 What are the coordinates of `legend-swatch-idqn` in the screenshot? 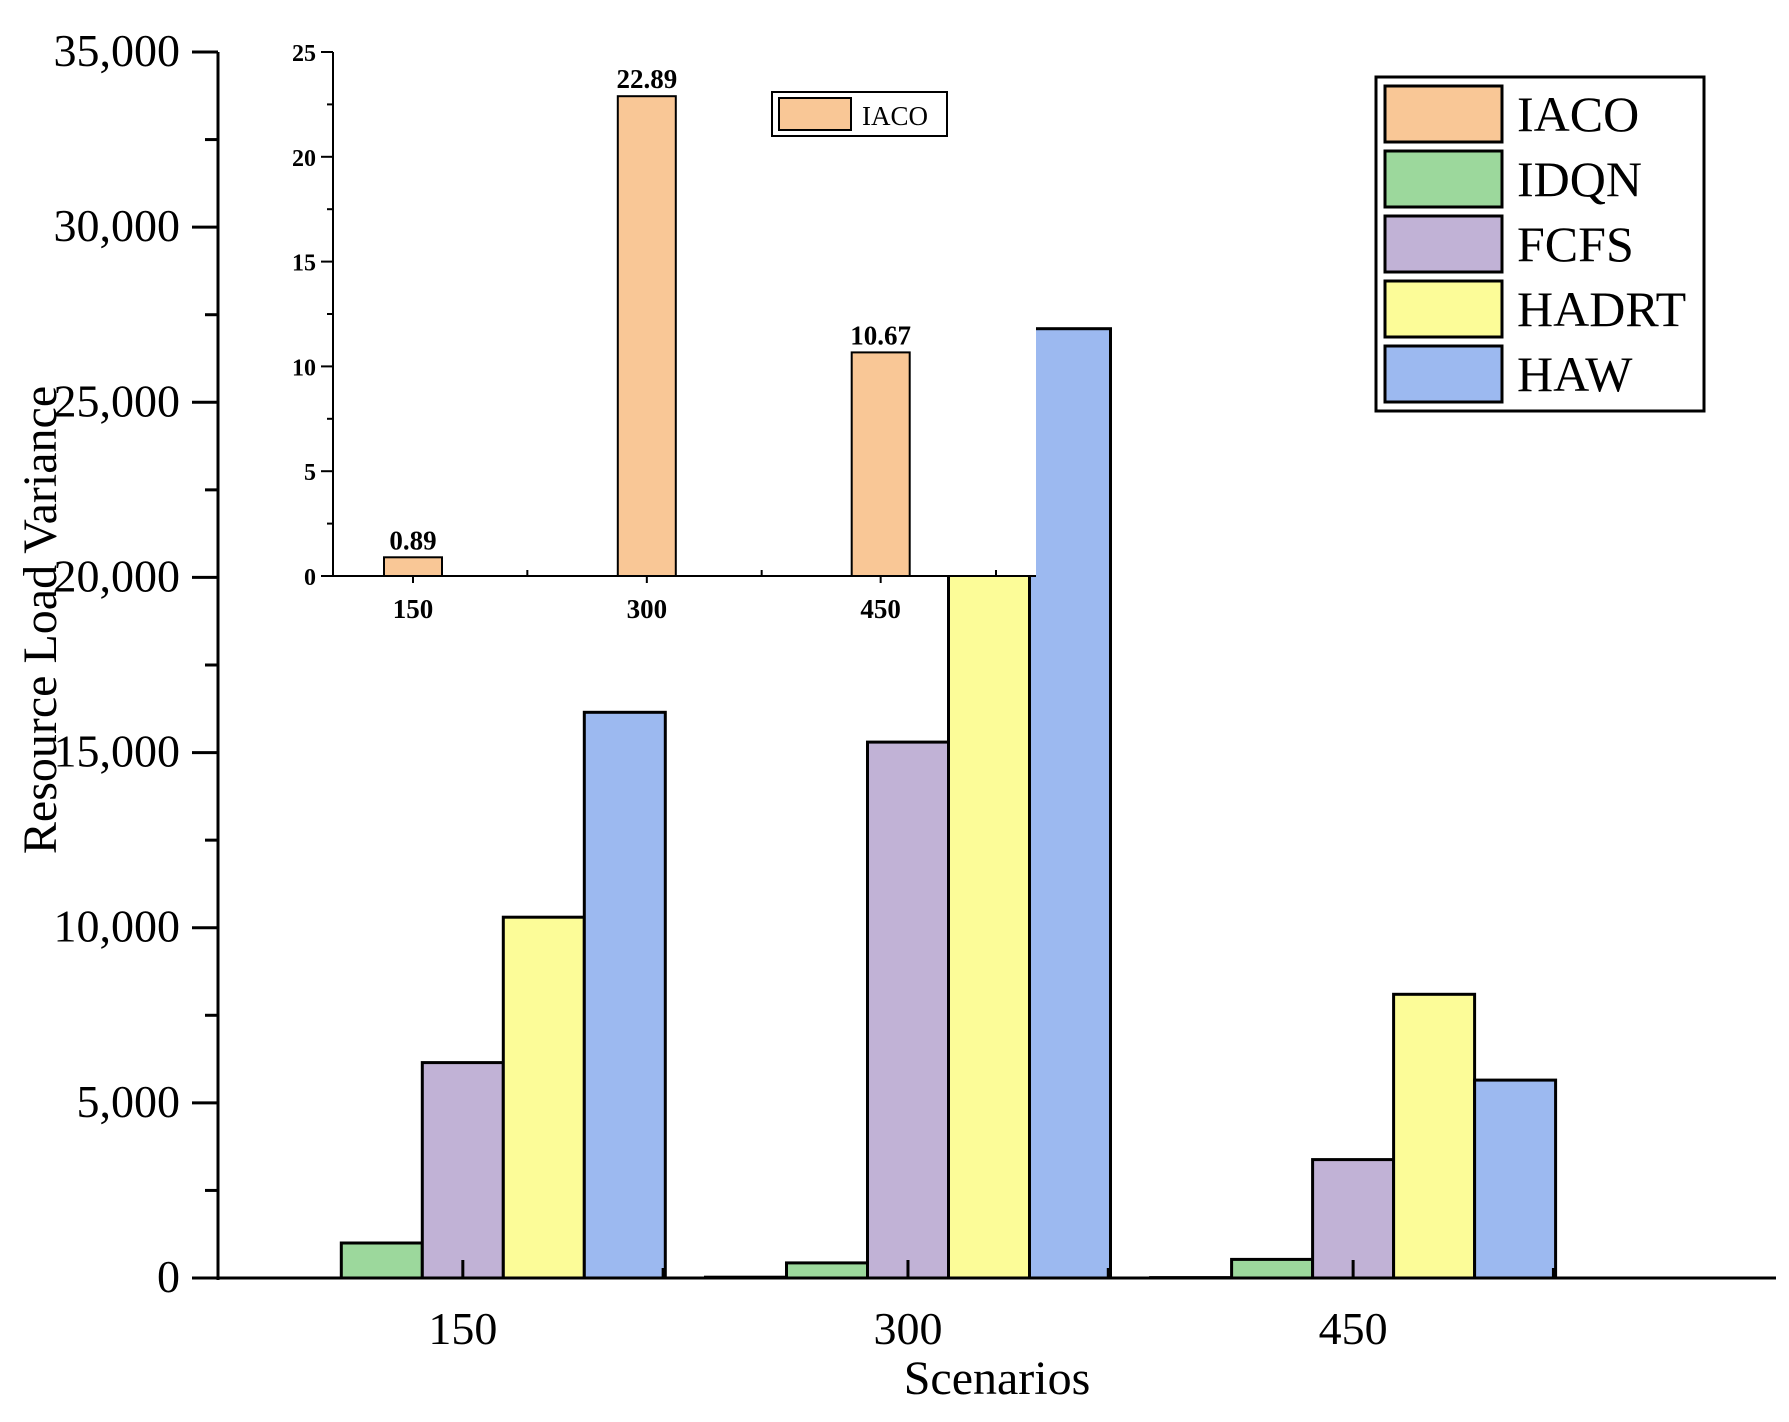 It's located at (1443, 179).